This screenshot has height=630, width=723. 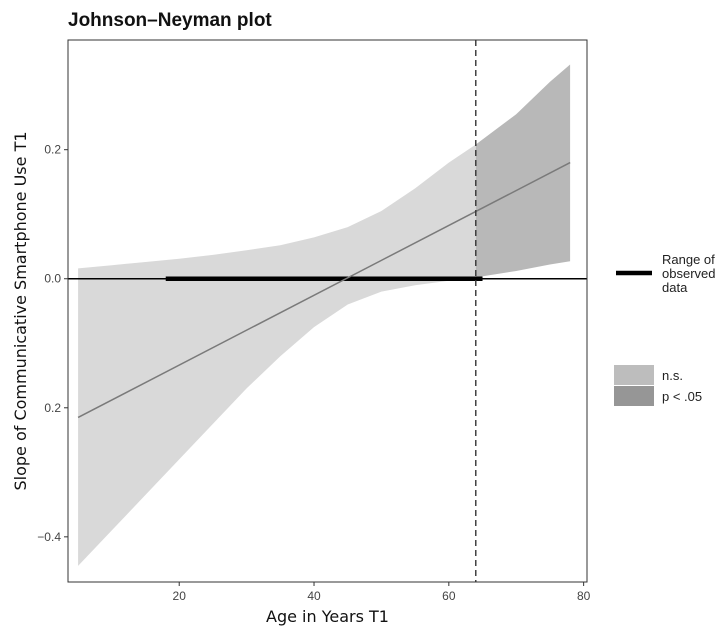 I want to click on y-tick-label: −0.4, so click(x=49, y=537).